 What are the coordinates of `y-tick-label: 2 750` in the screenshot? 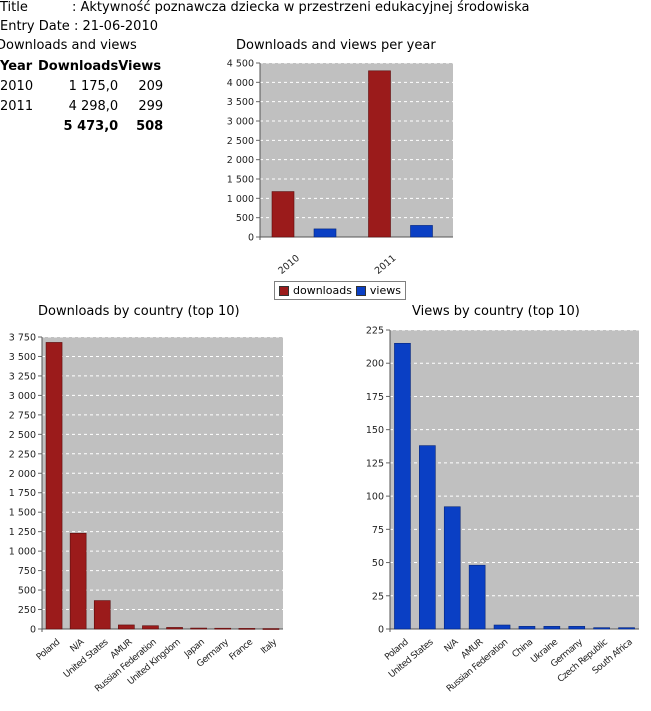 It's located at (22, 415).